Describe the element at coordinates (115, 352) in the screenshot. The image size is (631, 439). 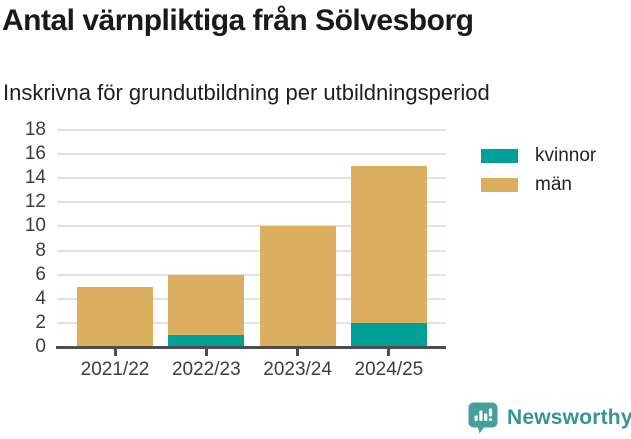
I see `x-tick-2021/22` at that location.